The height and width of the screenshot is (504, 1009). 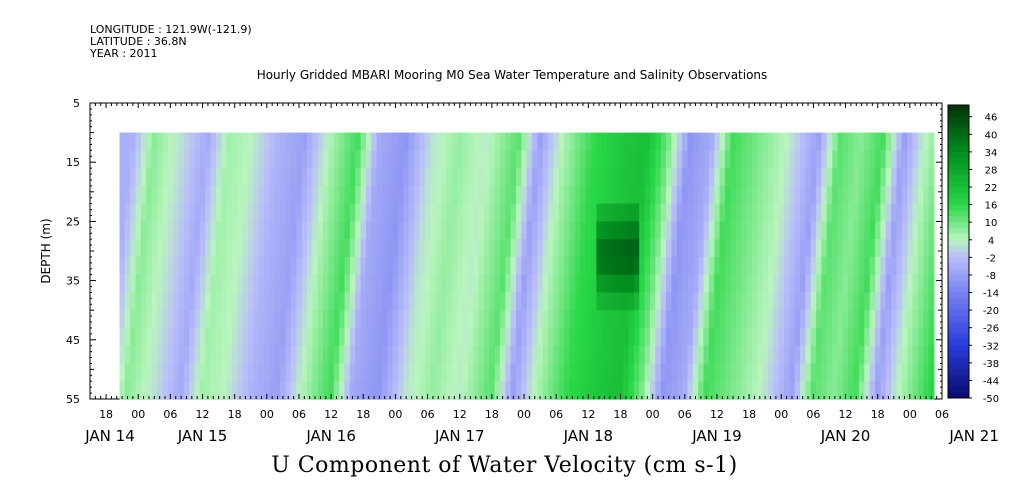 I want to click on y-tick-label: 45, so click(x=73, y=340).